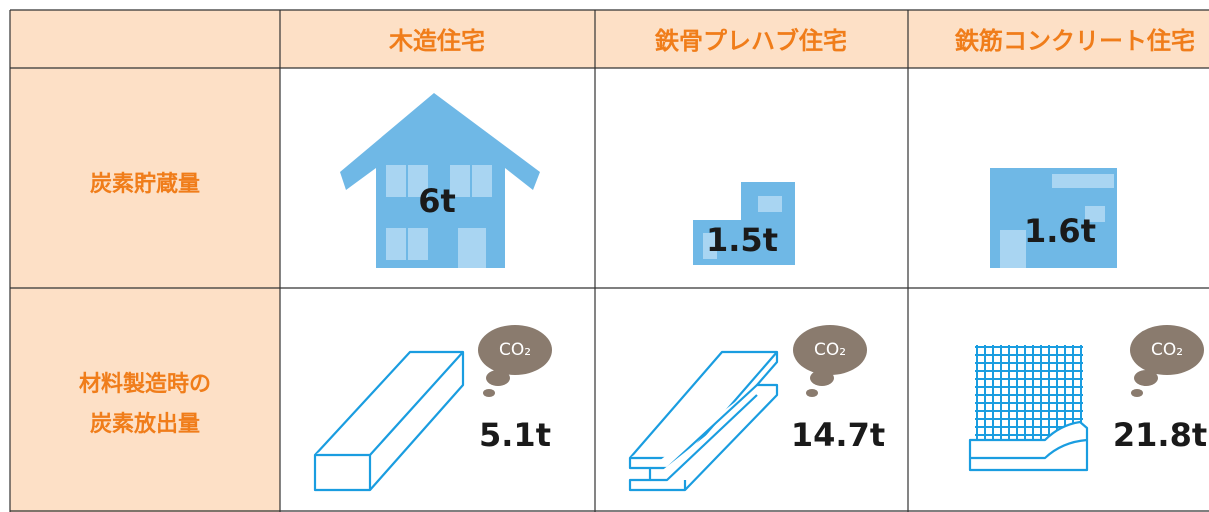 The image size is (1209, 512). Describe the element at coordinates (389, 421) in the screenshot. I see `timber-beam-icon` at that location.